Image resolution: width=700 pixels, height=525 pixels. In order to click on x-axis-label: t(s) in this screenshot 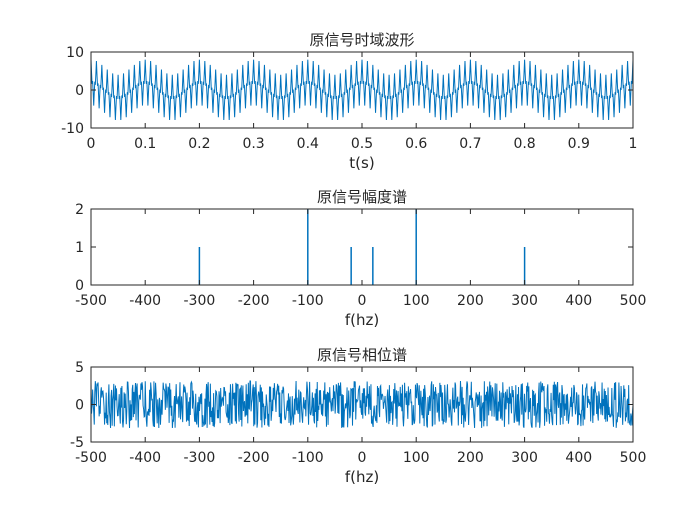, I will do `click(361, 163)`.